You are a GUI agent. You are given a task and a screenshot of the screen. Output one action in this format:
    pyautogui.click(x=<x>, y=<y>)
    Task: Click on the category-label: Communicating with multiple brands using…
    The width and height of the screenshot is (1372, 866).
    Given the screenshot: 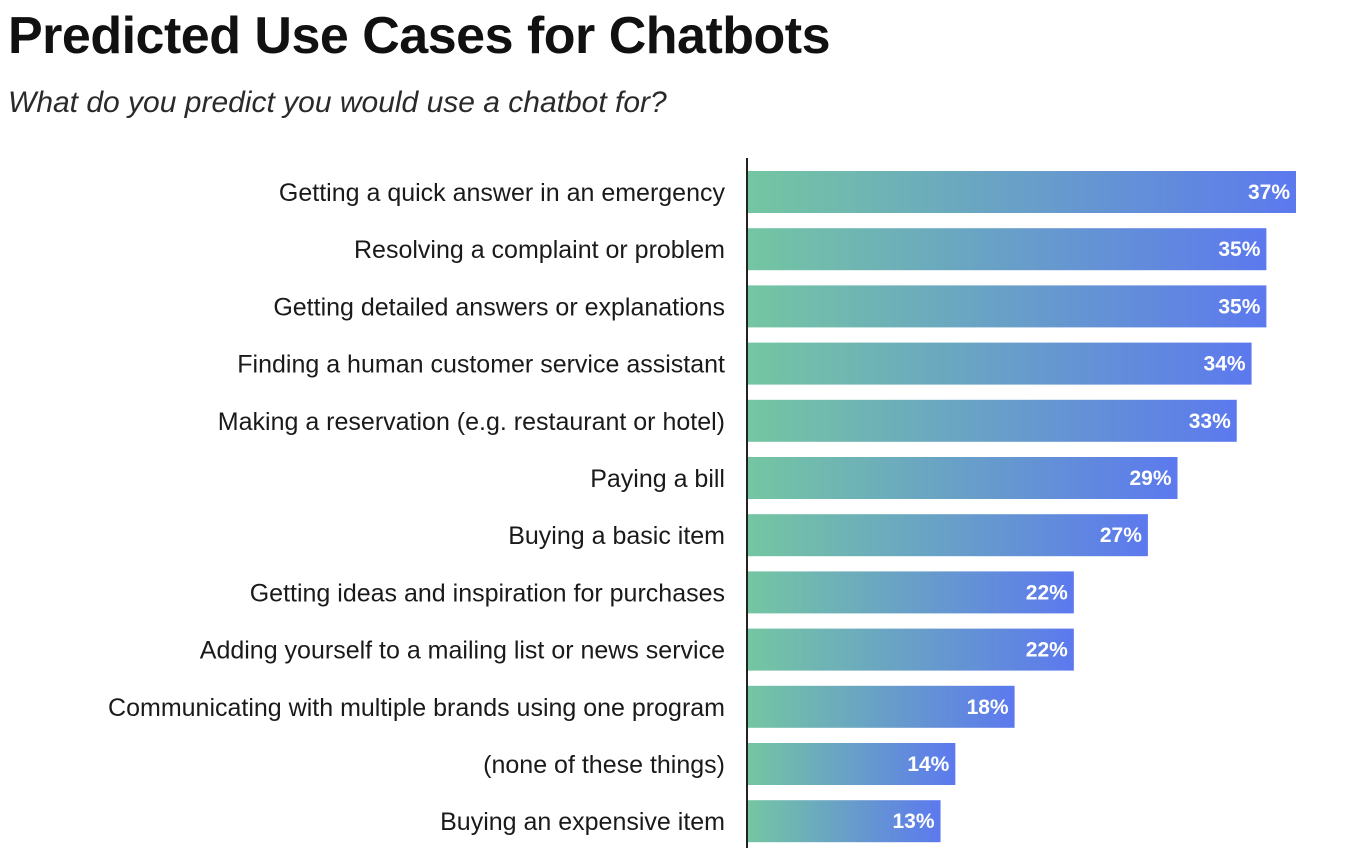 What is the action you would take?
    pyautogui.click(x=416, y=708)
    